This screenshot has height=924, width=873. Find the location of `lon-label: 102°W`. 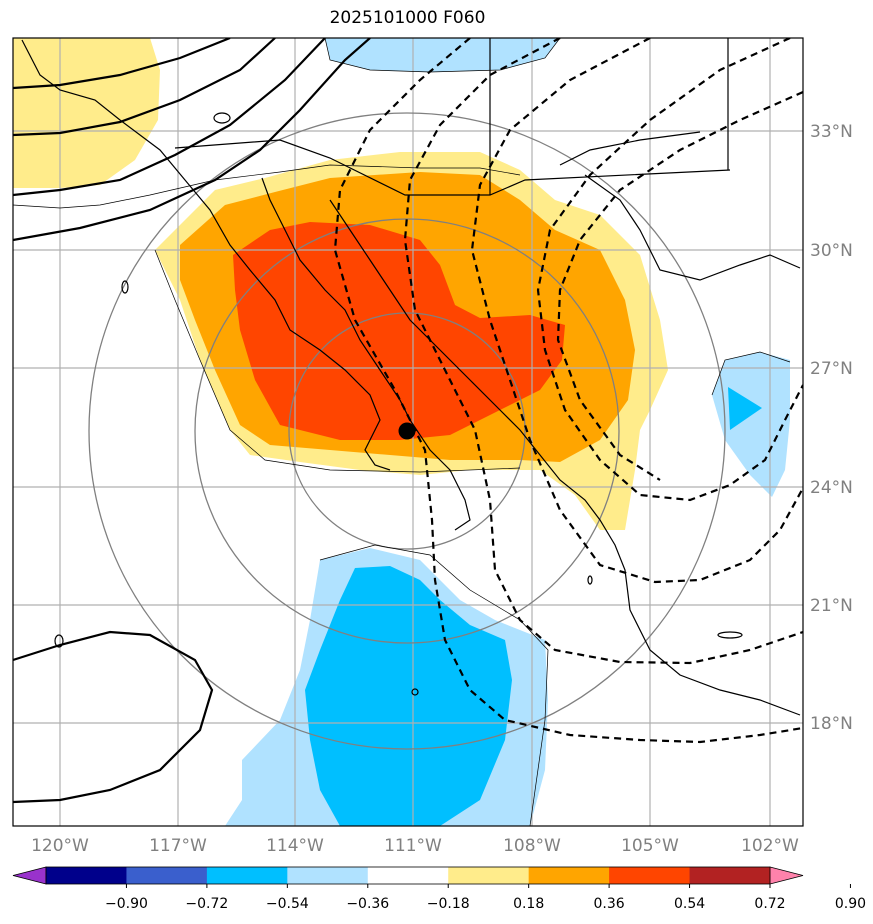

lon-label: 102°W is located at coordinates (770, 846).